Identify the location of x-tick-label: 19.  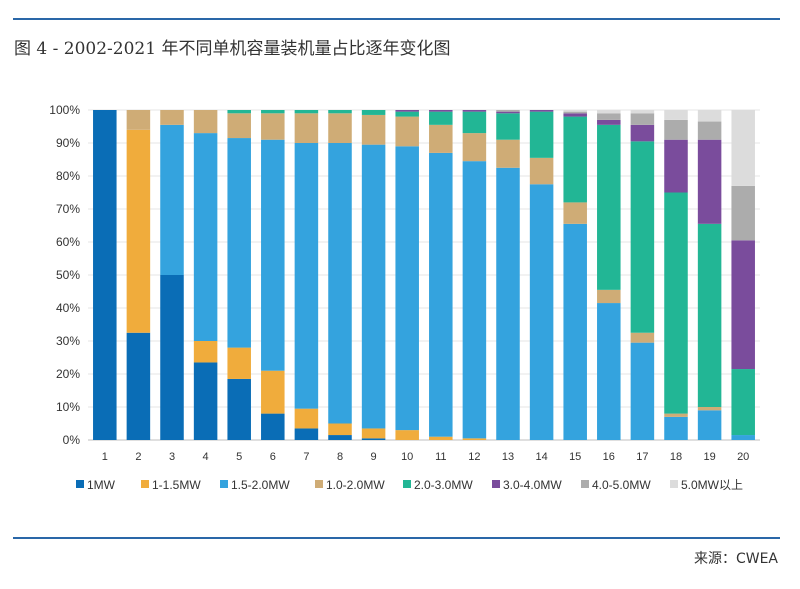
(709, 457).